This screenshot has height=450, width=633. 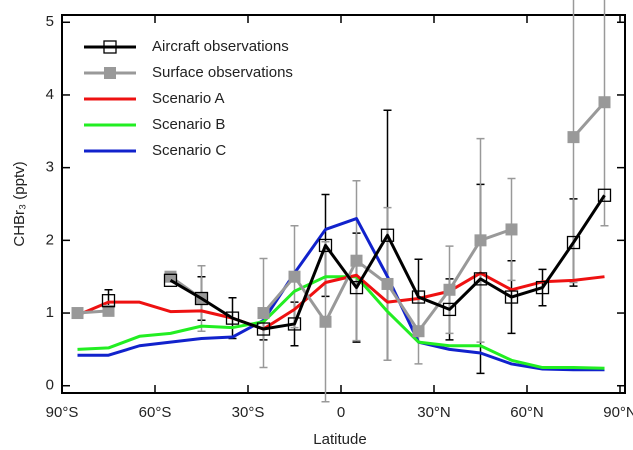 I want to click on x-tick-label: 30°S, so click(x=248, y=412).